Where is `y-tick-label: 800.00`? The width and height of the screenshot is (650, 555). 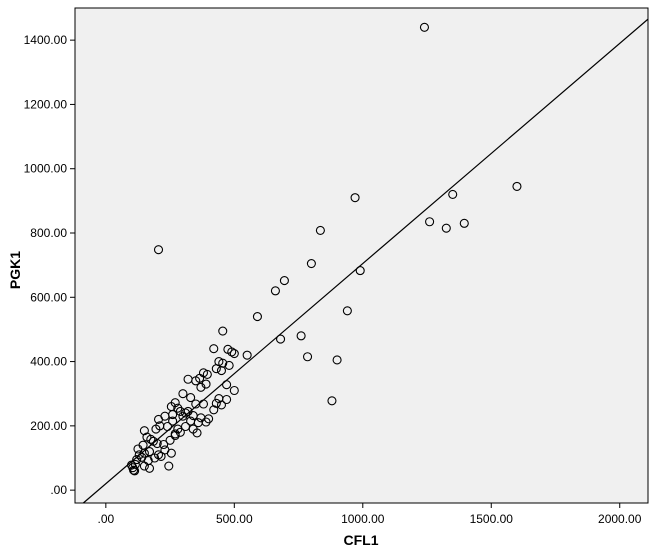 y-tick-label: 800.00 is located at coordinates (48, 233).